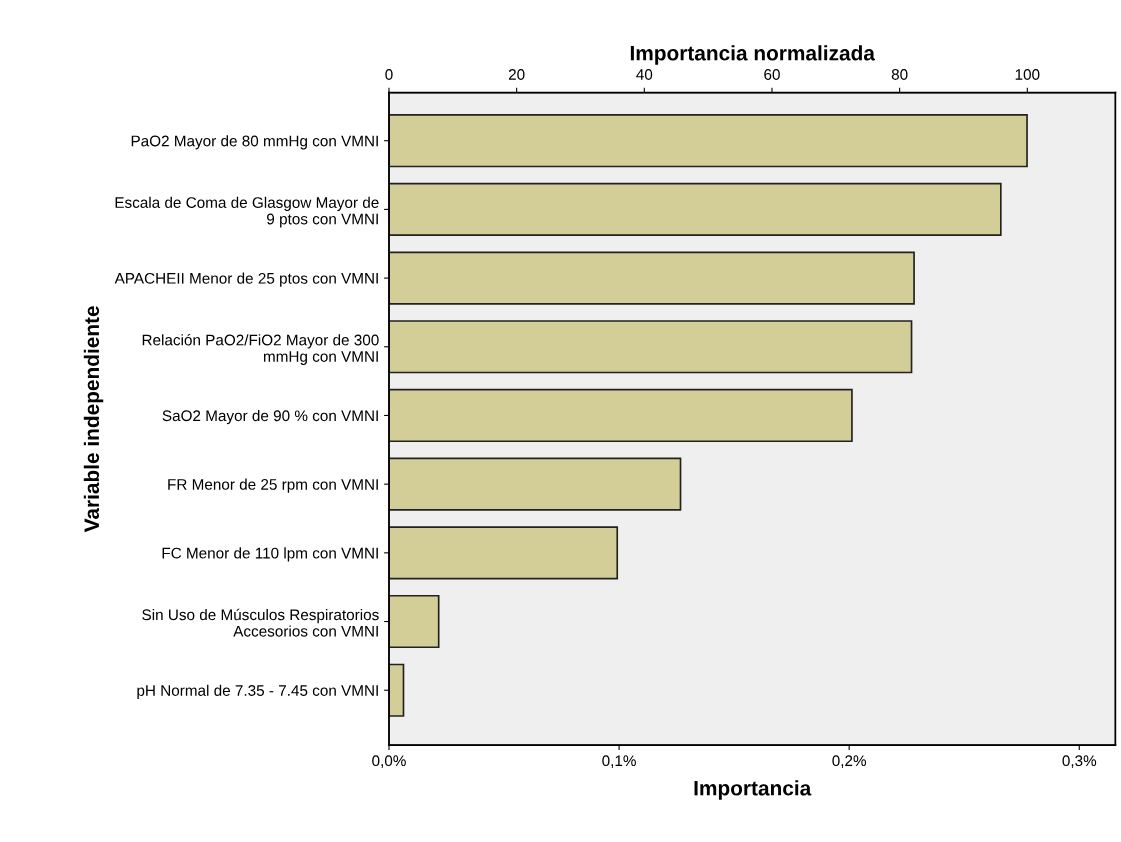  I want to click on x2-tick-label: 0, so click(389, 74).